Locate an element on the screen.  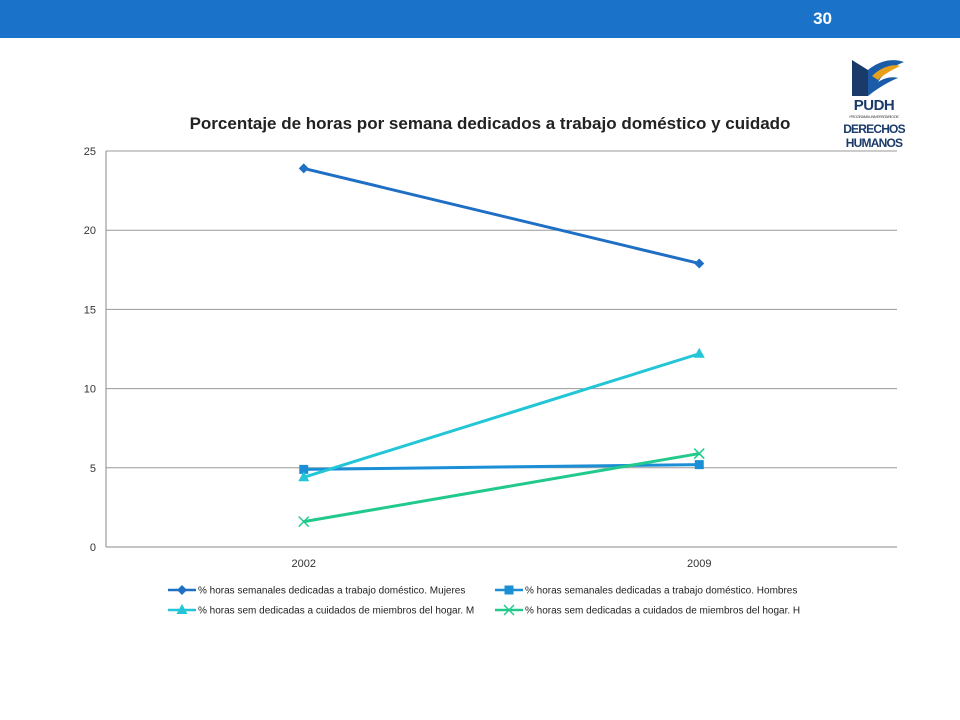
y-tick-label: 25 is located at coordinates (90, 152).